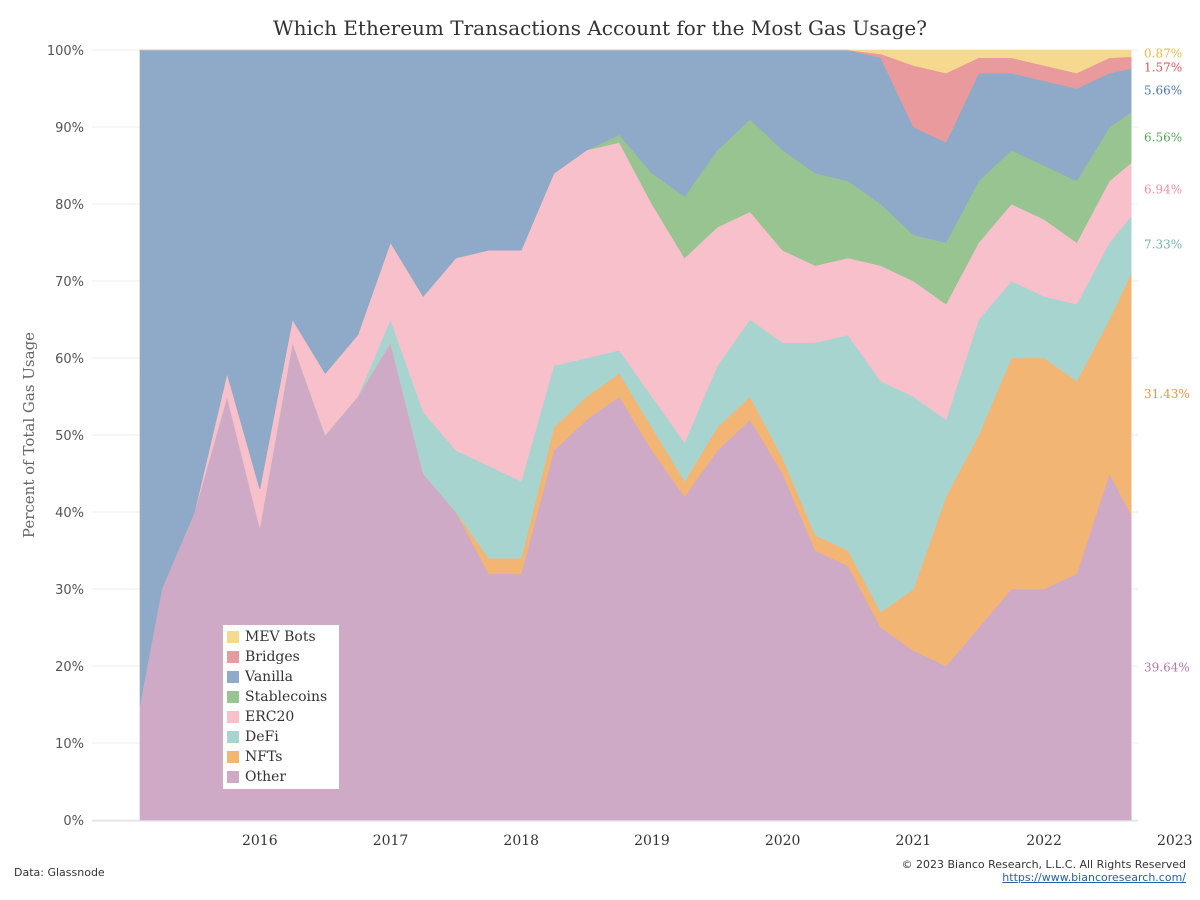 This screenshot has height=900, width=1200. I want to click on y-axis: 0% 10% 20% 30% 40% 50% 60% 70% 80% 90% 100%, so click(65, 436).